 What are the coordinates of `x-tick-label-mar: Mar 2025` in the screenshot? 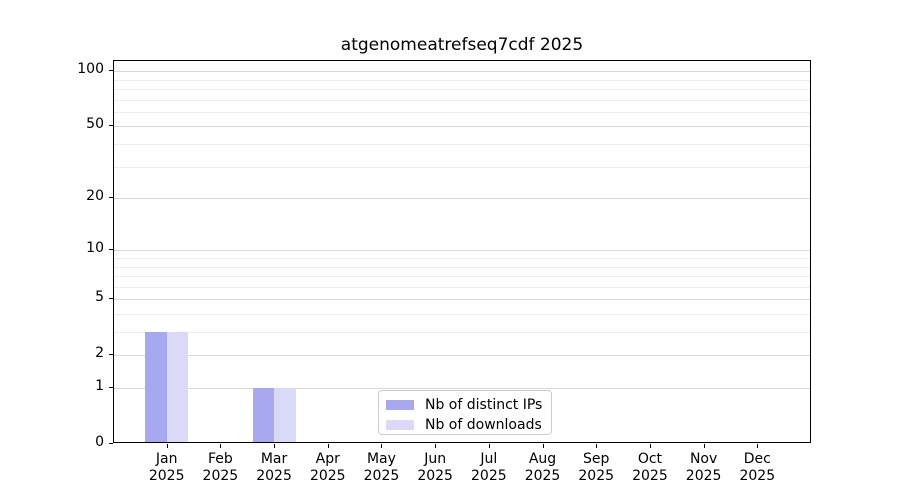 It's located at (274, 467).